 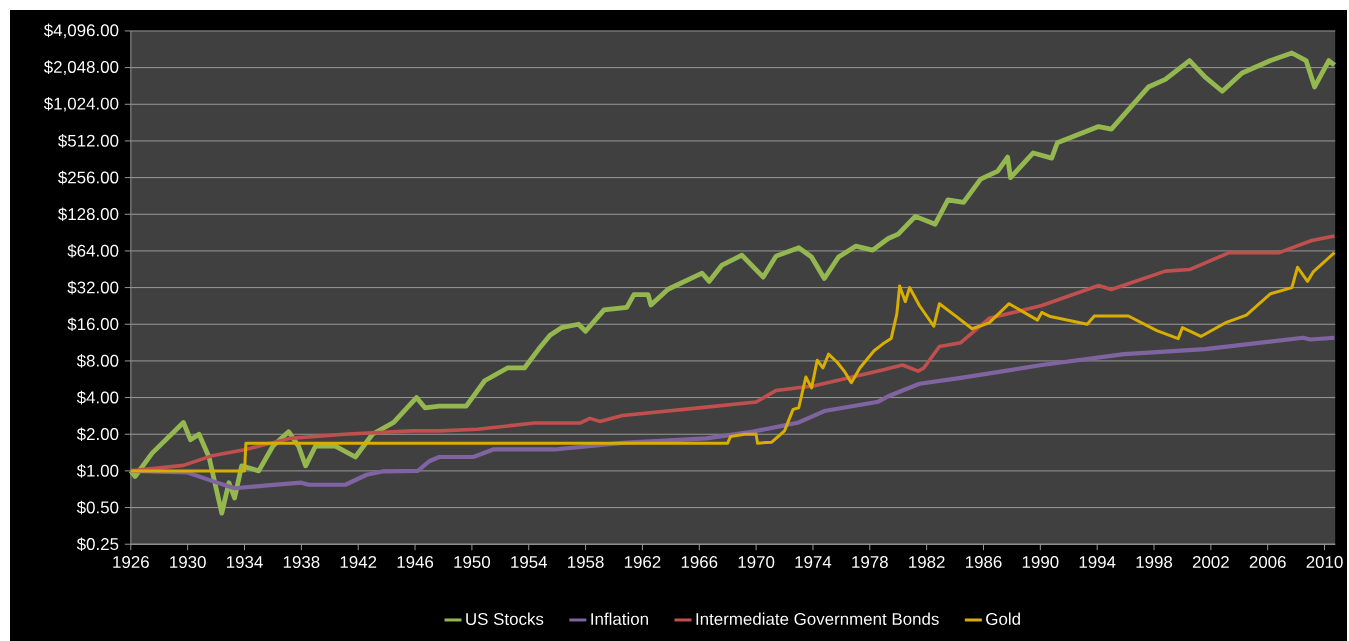 I want to click on x-tick-label: 1942, so click(x=358, y=562).